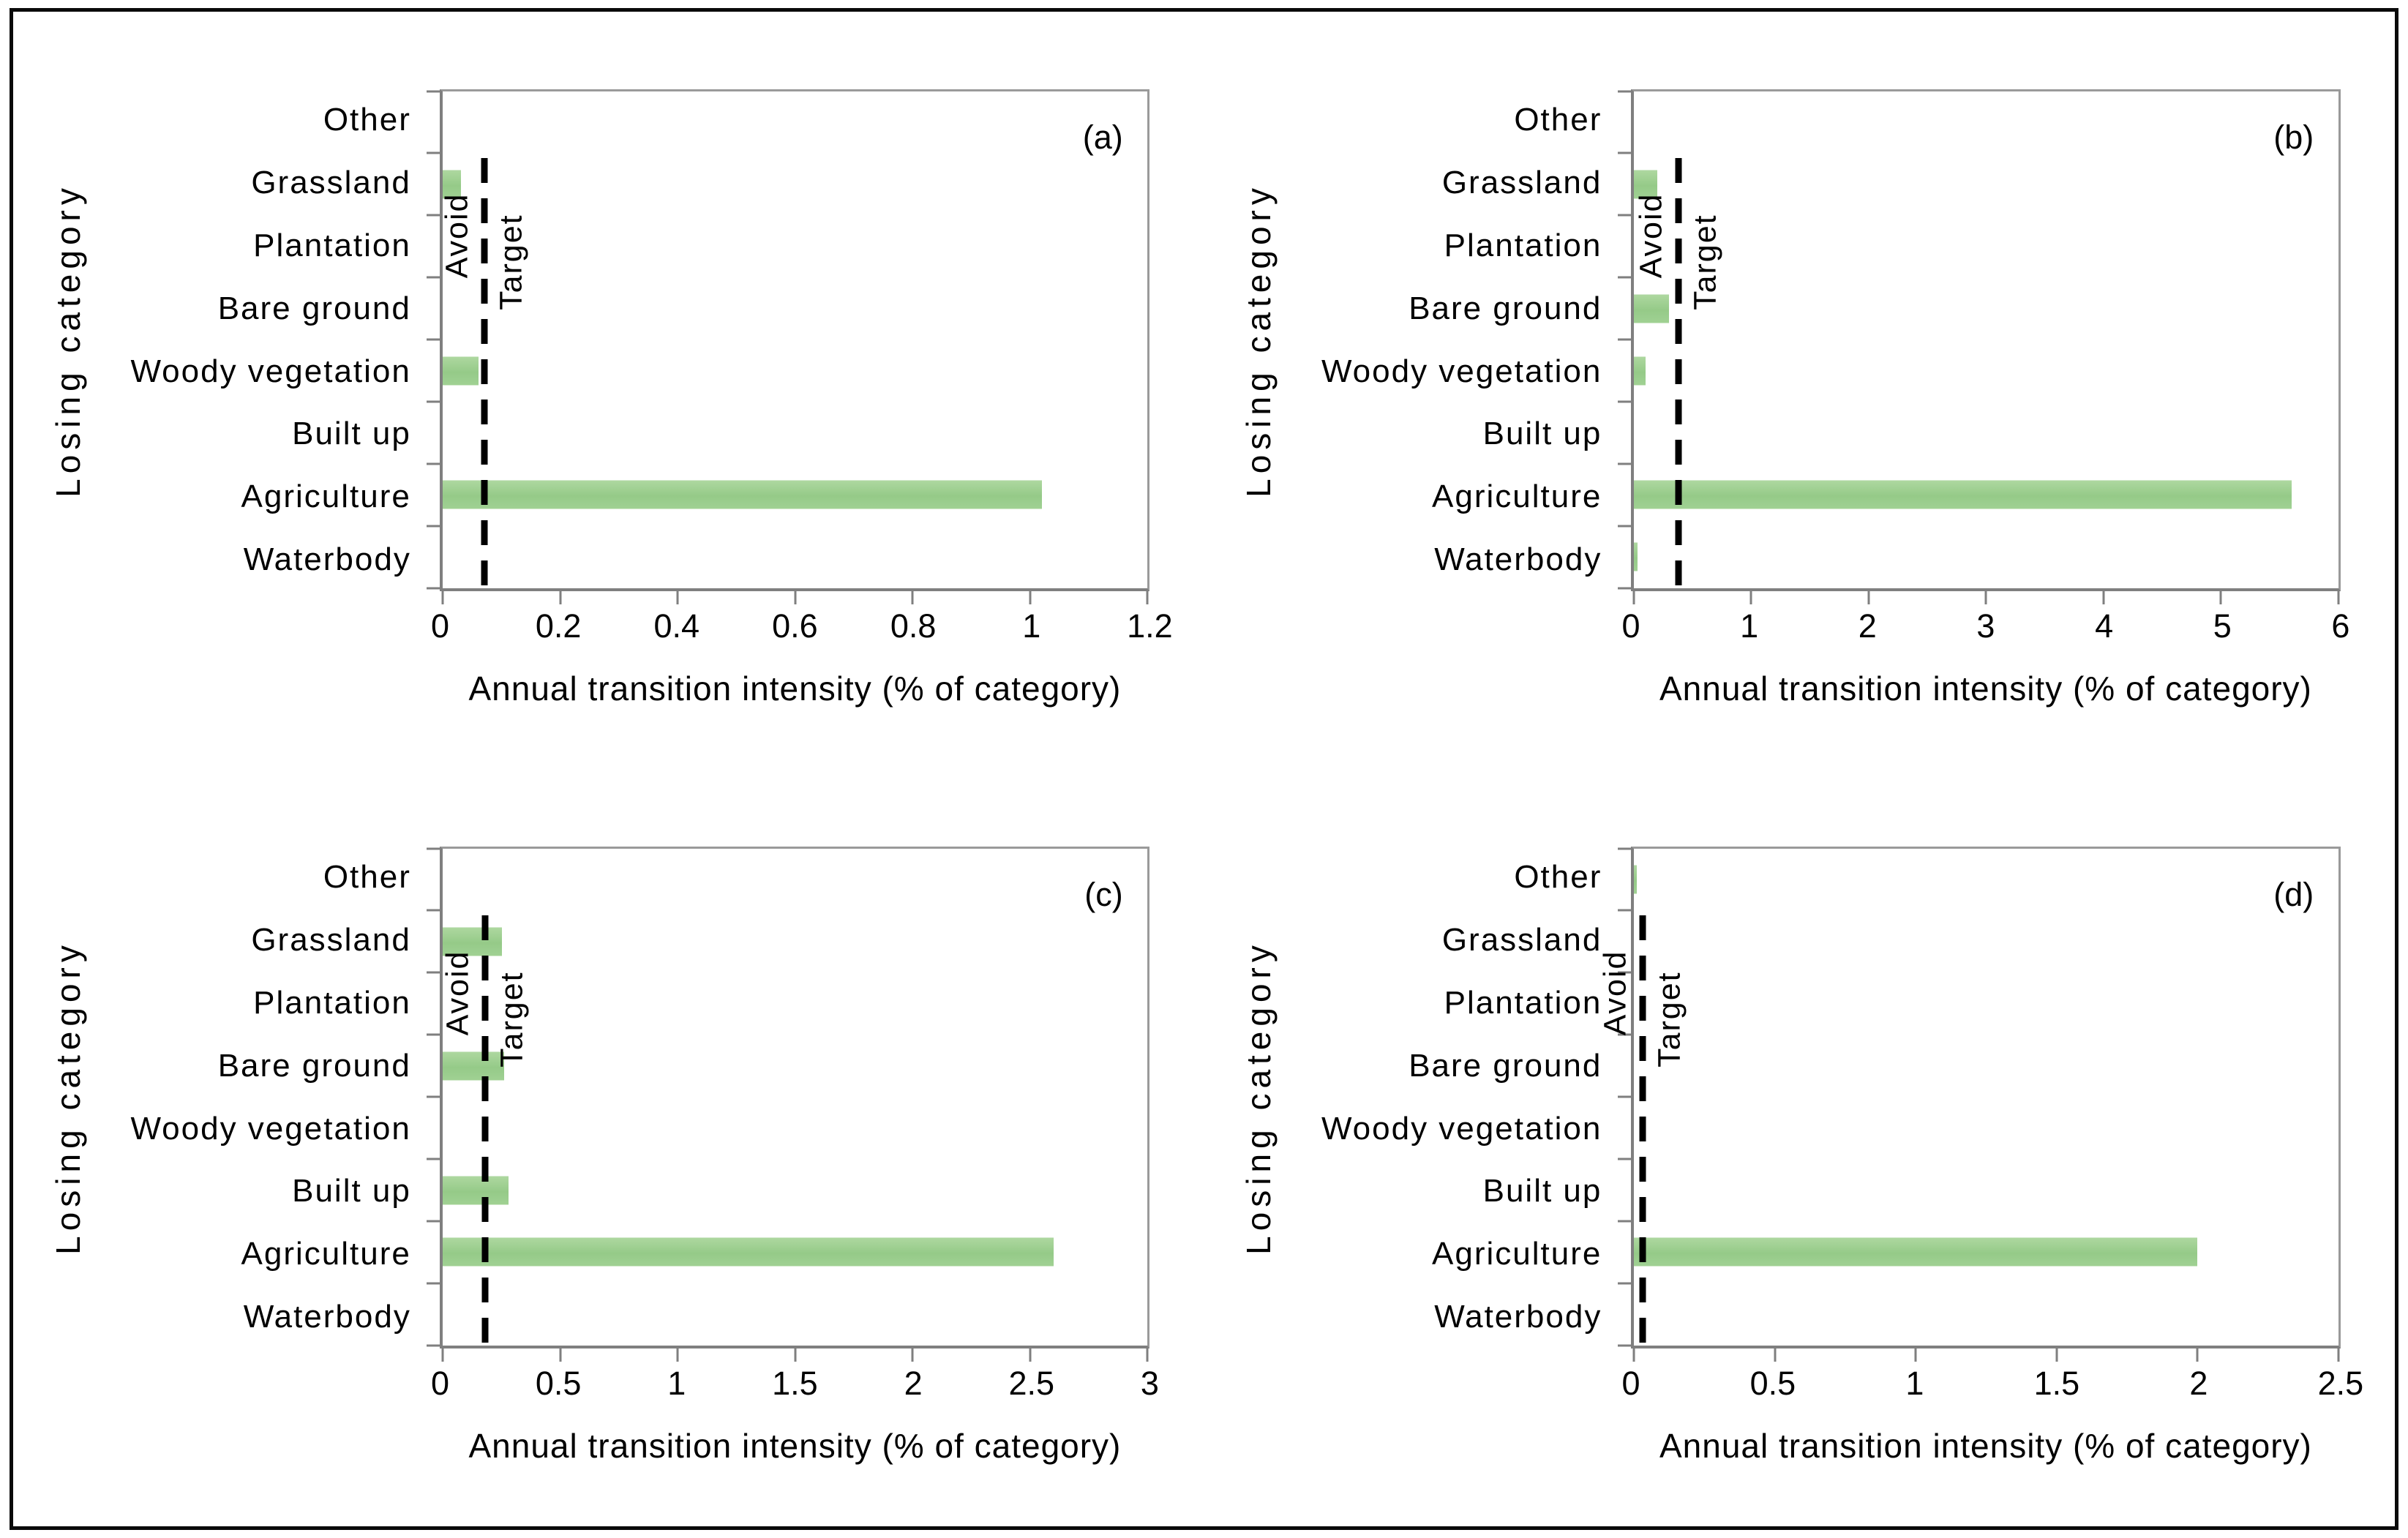 The width and height of the screenshot is (2408, 1538). Describe the element at coordinates (558, 626) in the screenshot. I see `x-tick-label: 0.2` at that location.